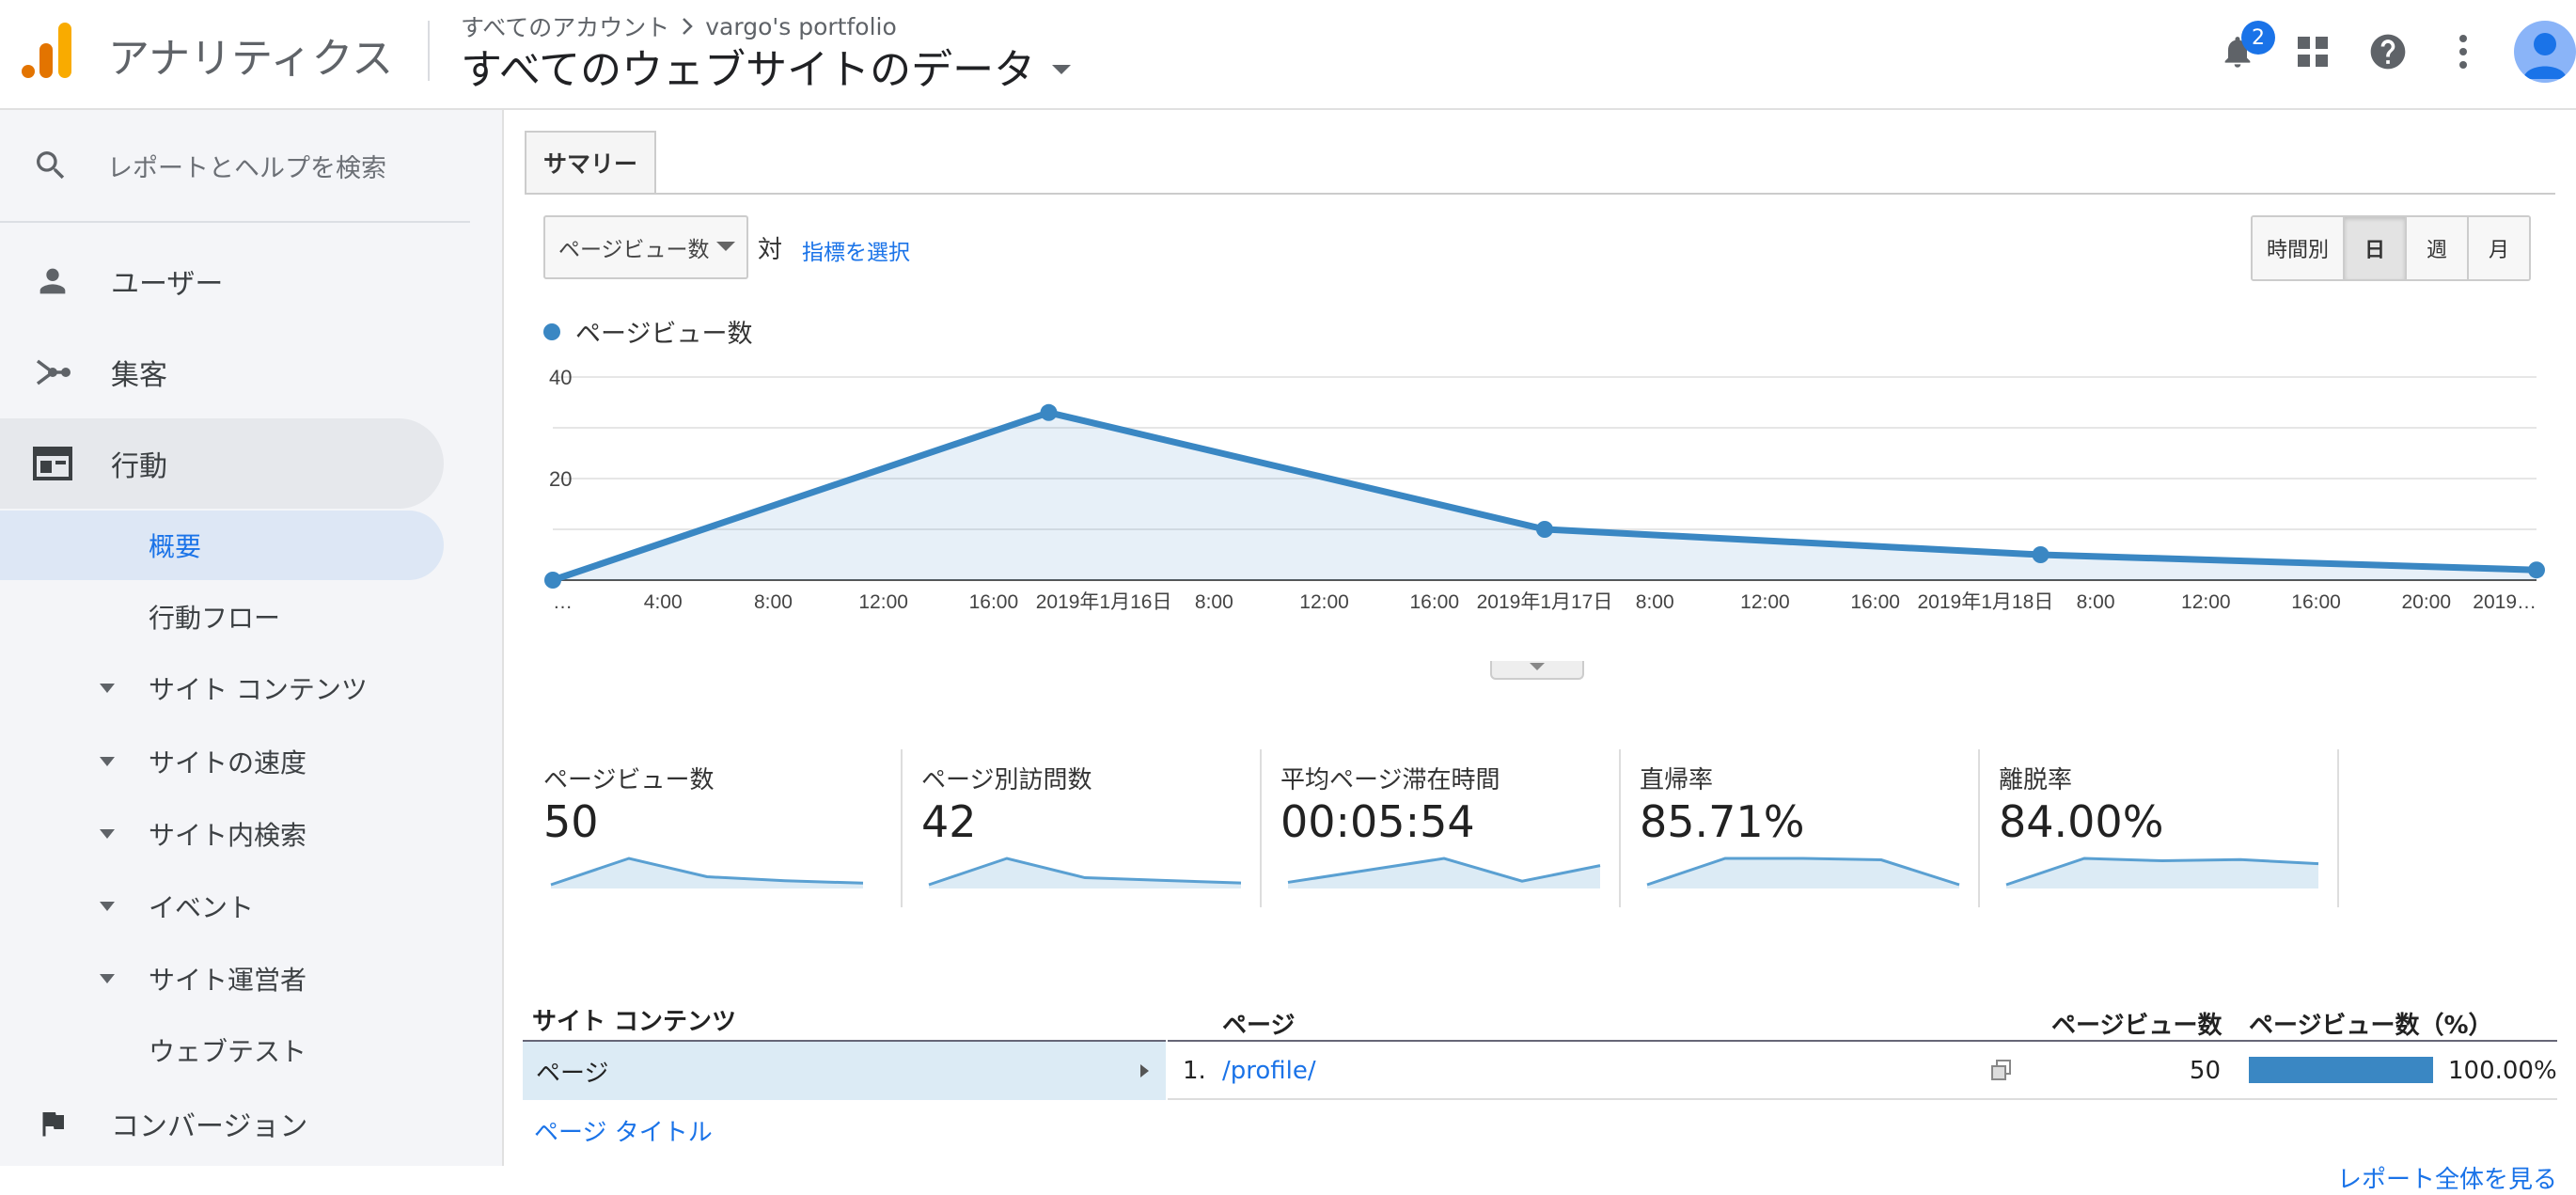 The width and height of the screenshot is (2576, 1195). I want to click on sidebar-subitem-site-search: サイト内検索, so click(222, 834).